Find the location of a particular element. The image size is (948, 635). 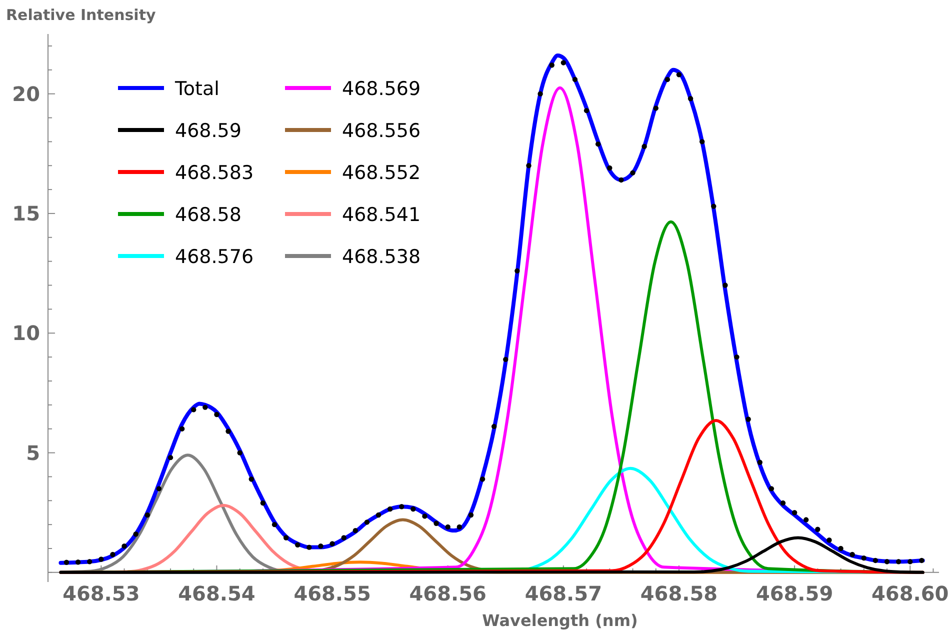

y-tick-label: 10 is located at coordinates (26, 333).